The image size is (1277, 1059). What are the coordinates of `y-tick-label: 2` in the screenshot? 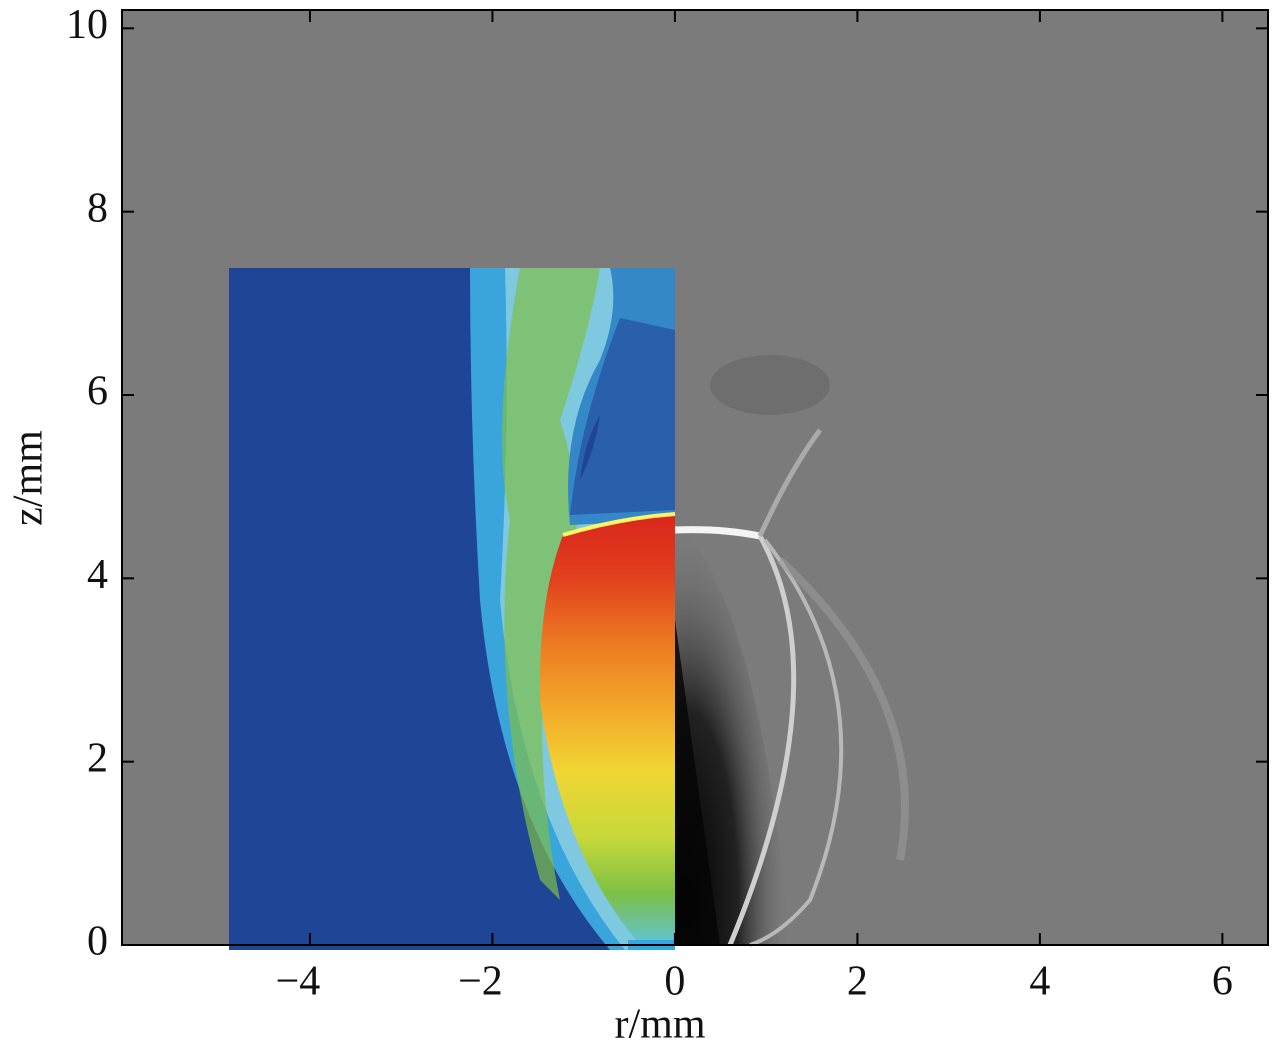 It's located at (97, 758).